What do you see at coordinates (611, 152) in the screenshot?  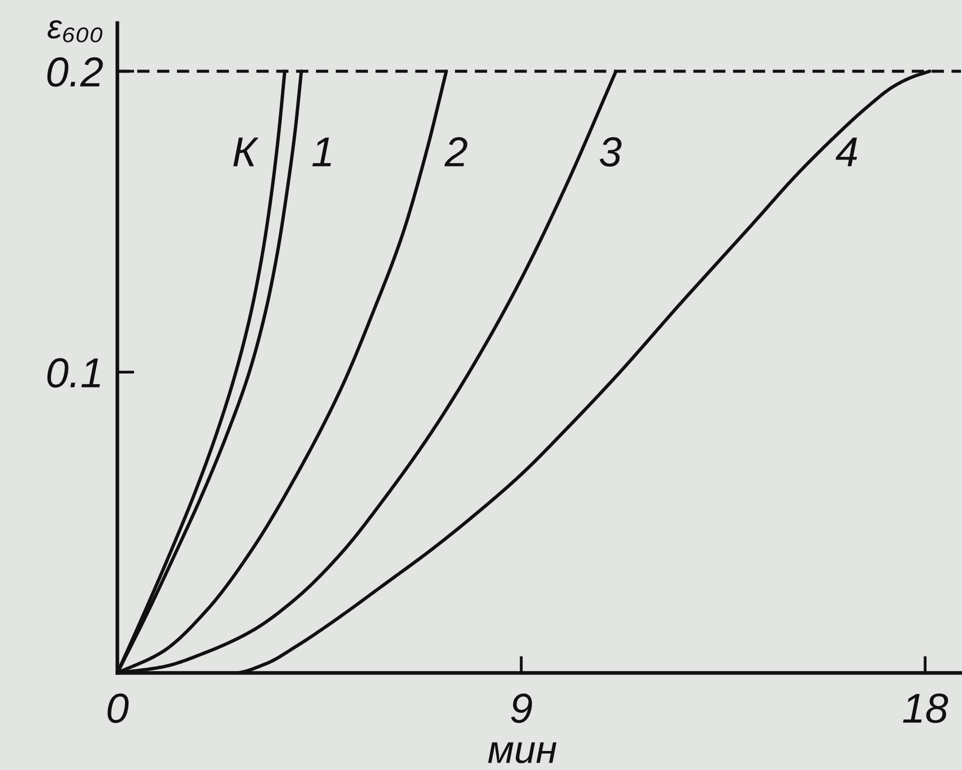 I see `series-label: 3` at bounding box center [611, 152].